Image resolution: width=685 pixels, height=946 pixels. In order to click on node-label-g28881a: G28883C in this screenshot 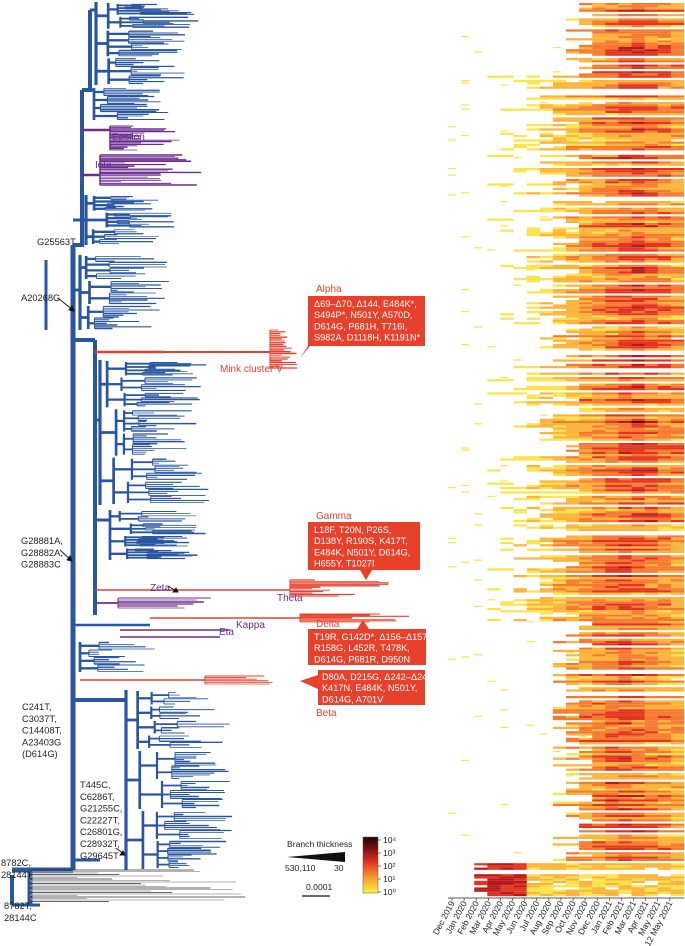, I will do `click(41, 565)`.